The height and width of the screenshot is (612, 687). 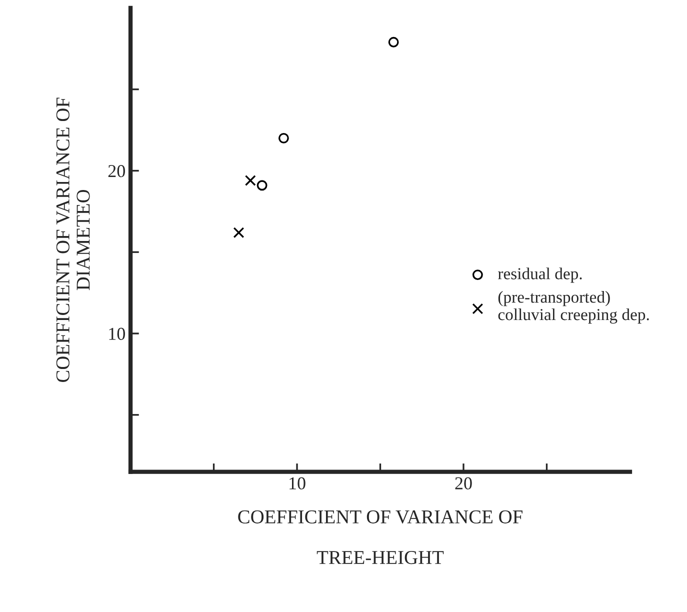 I want to click on y-axis-title: COEFFICIENT OF VARIANCE OF DIAMETEO, so click(x=73, y=240).